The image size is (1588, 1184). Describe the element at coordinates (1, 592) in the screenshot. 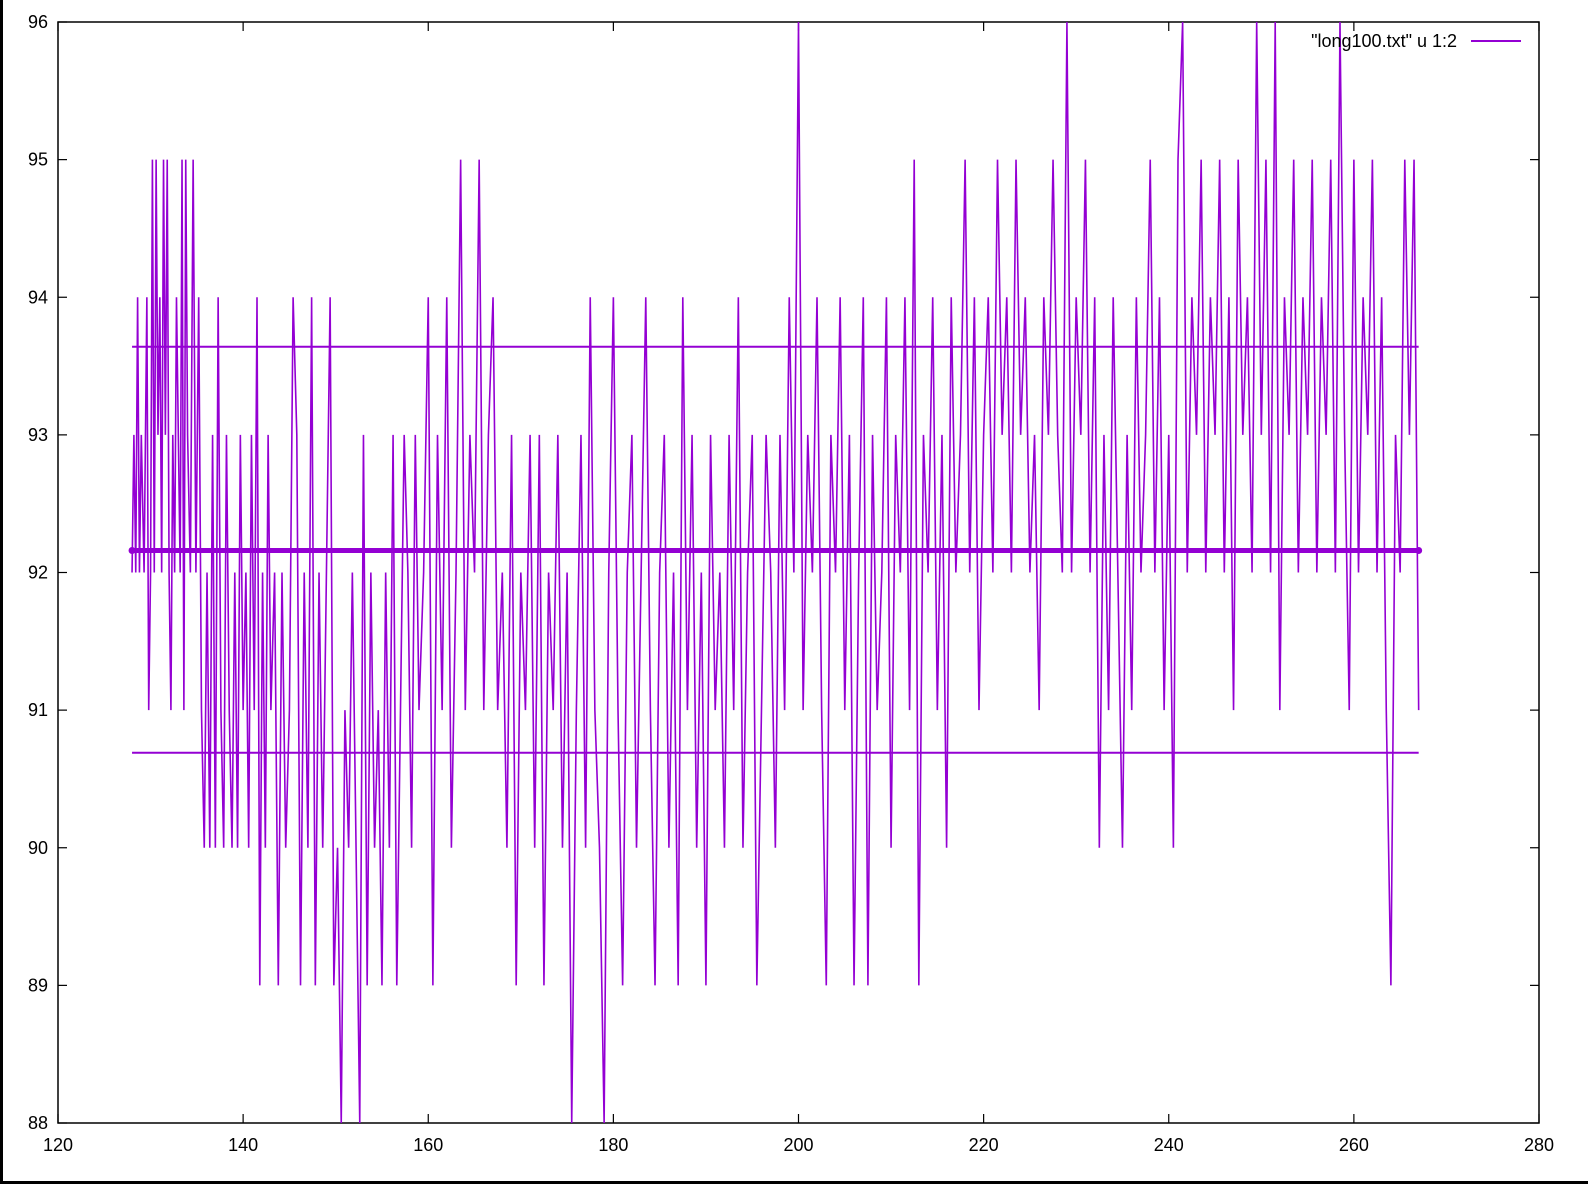

I see `frame-left-edge` at that location.